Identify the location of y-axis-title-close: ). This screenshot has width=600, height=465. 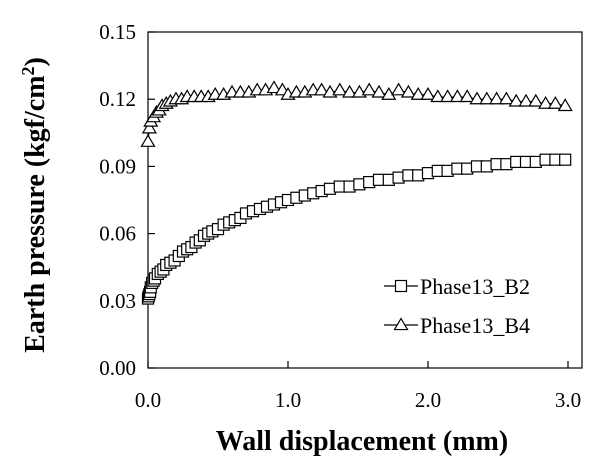
(35, 61).